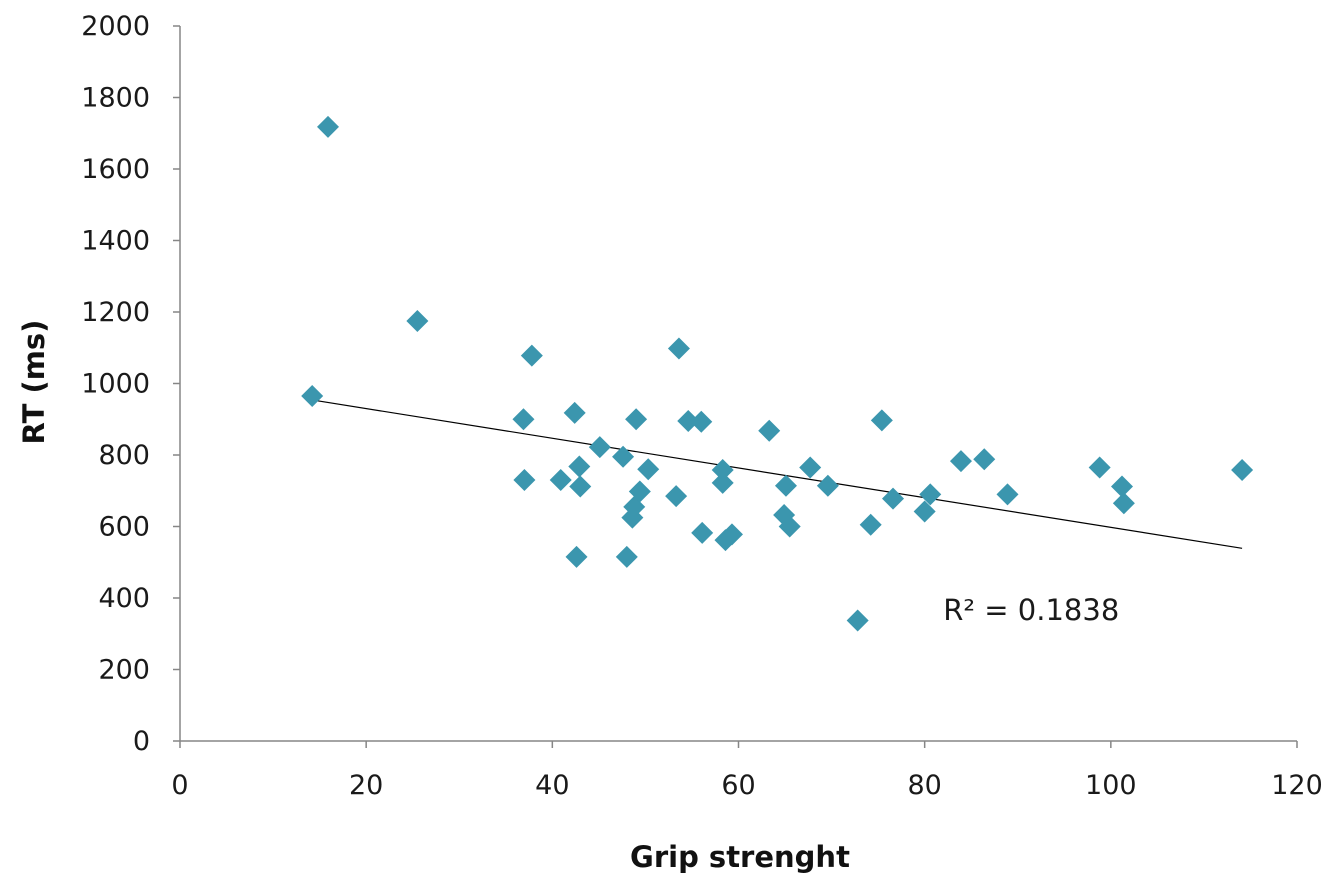 The width and height of the screenshot is (1335, 877). I want to click on y-tick-label: 0, so click(141, 741).